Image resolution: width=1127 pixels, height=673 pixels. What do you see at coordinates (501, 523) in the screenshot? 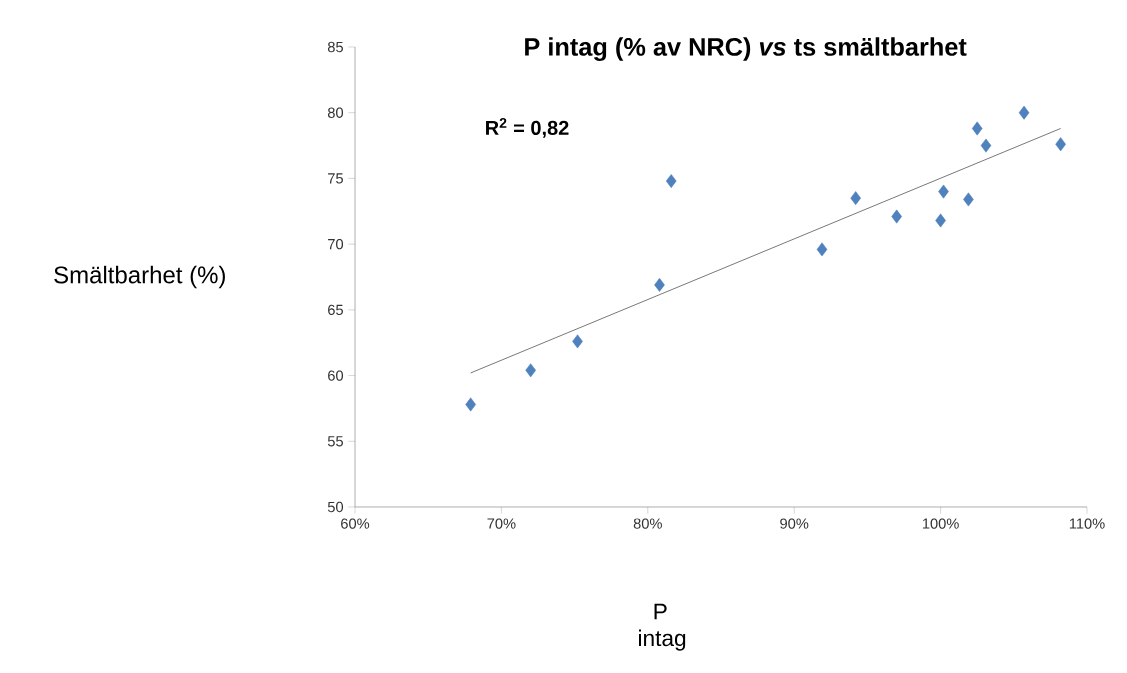
I see `x-tick-label: 70%` at bounding box center [501, 523].